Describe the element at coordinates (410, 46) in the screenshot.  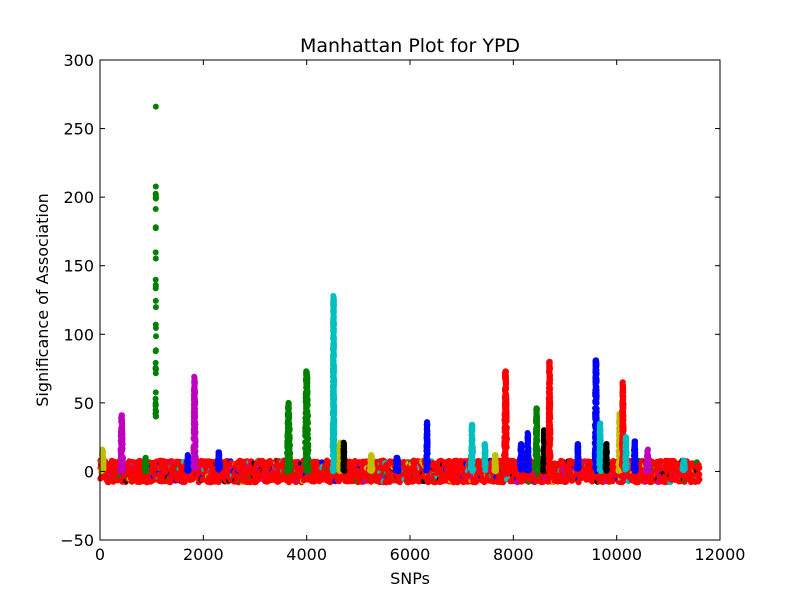
I see `chart-title: Manhattan Plot for YPD` at that location.